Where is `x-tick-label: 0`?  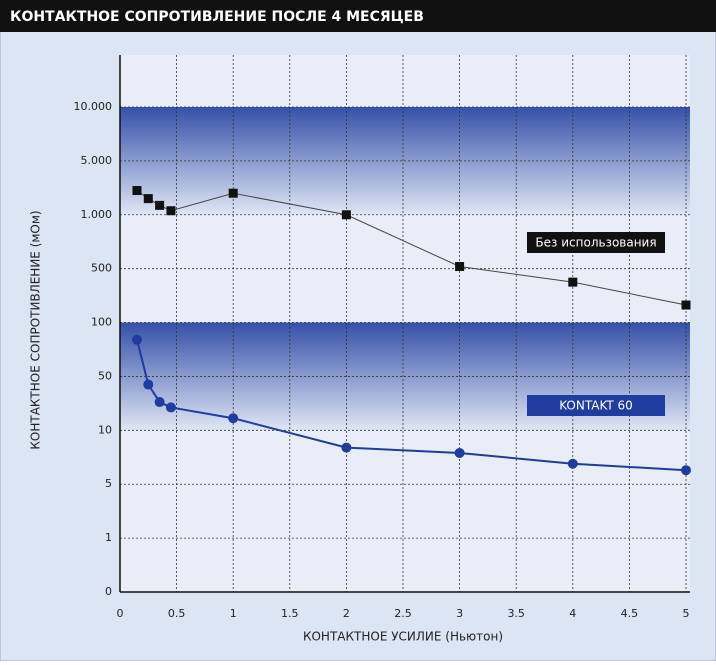 x-tick-label: 0 is located at coordinates (120, 613).